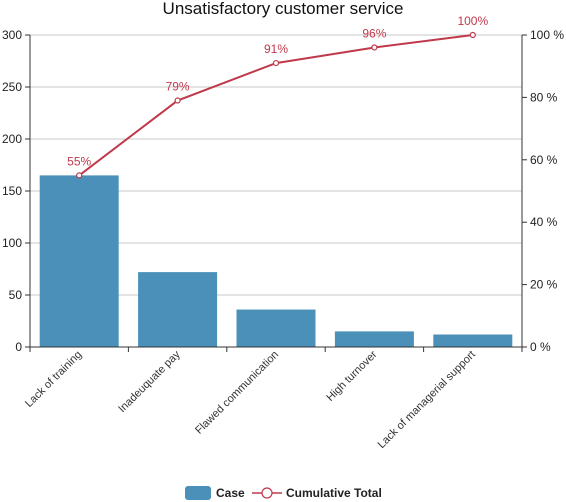 This screenshot has height=502, width=566. Describe the element at coordinates (283, 493) in the screenshot. I see `legend: Case Cumulative Total` at that location.